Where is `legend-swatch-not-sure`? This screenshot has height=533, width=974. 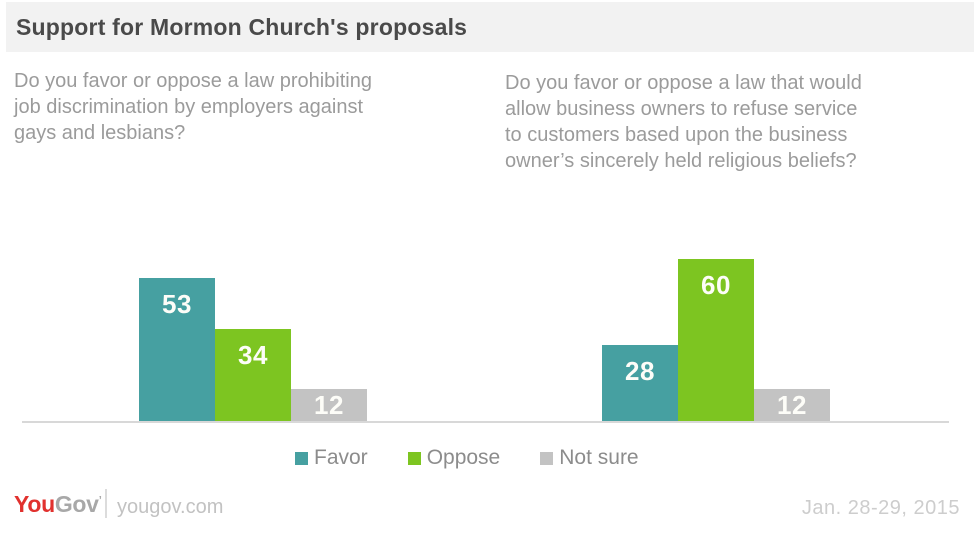
legend-swatch-not-sure is located at coordinates (547, 458).